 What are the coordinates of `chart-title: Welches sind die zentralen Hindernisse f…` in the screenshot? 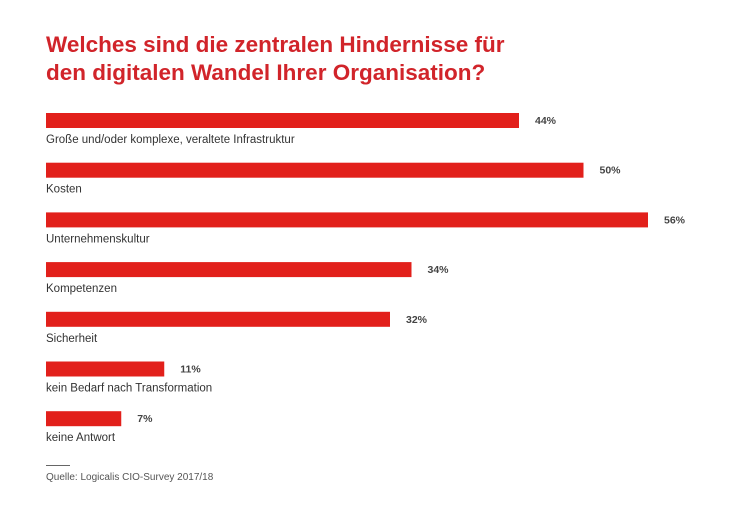 It's located at (275, 58).